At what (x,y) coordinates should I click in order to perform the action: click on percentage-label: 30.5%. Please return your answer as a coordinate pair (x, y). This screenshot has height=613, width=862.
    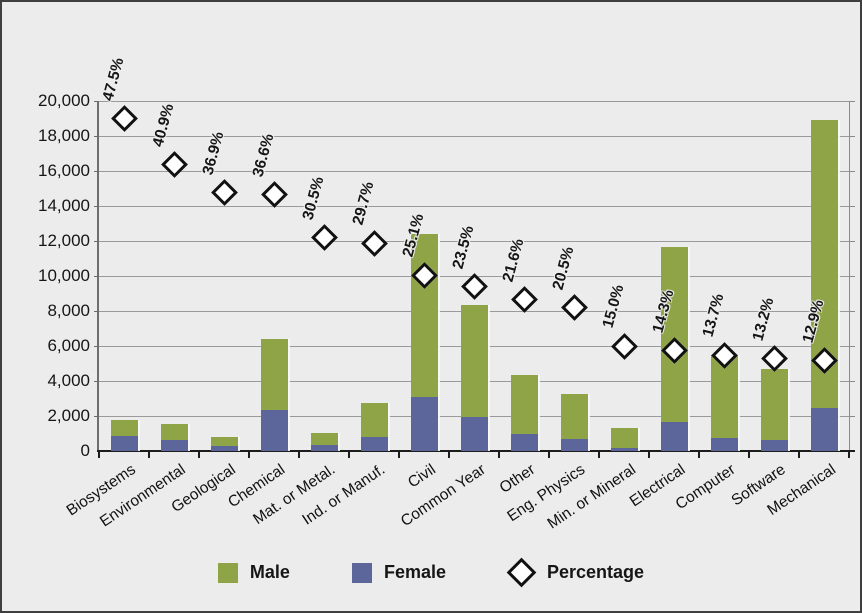
    Looking at the image, I should click on (313, 198).